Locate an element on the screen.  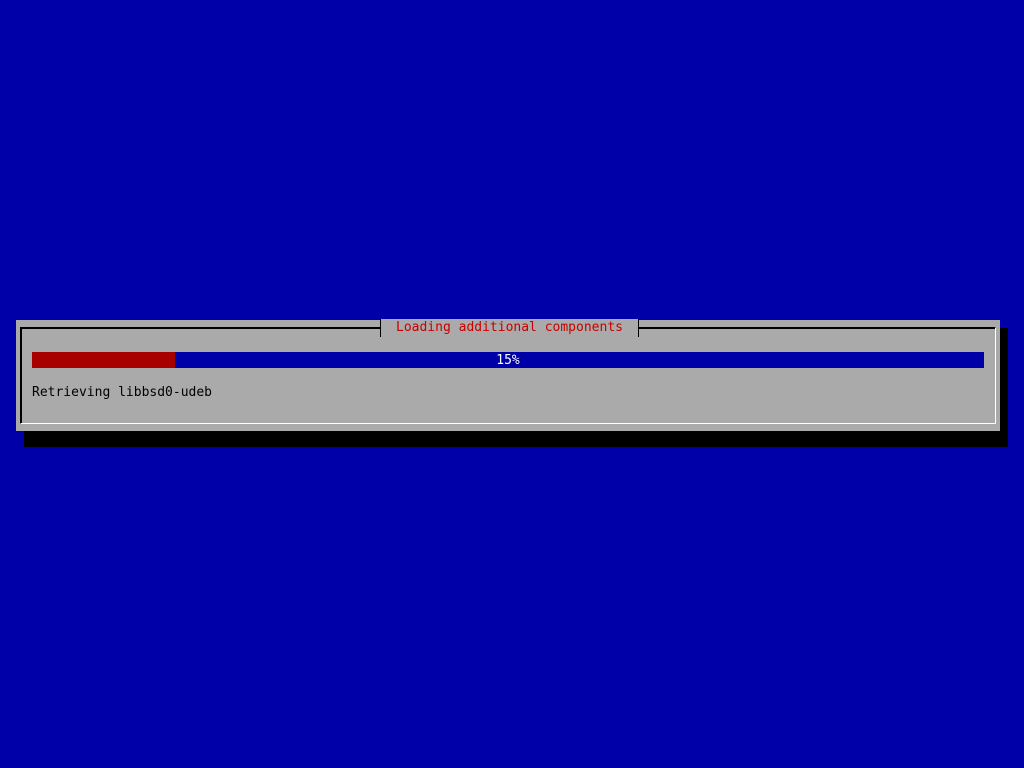
dialog-shadow-side is located at coordinates (1004, 387).